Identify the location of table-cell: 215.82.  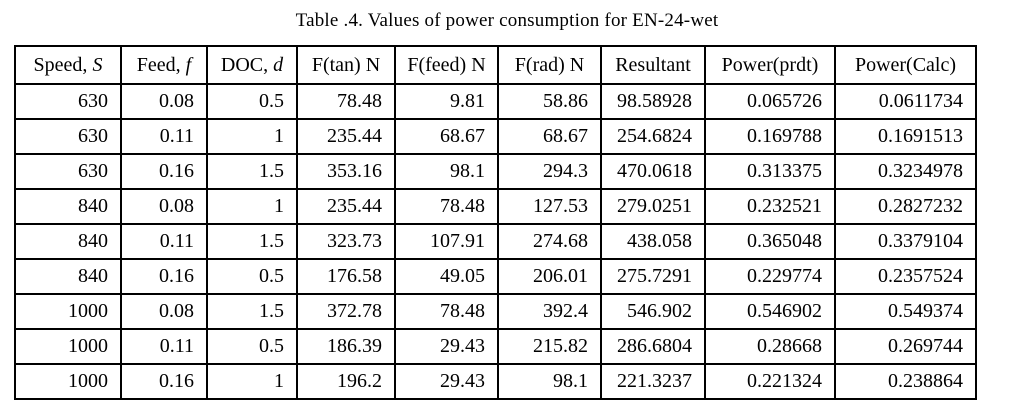
(549, 346).